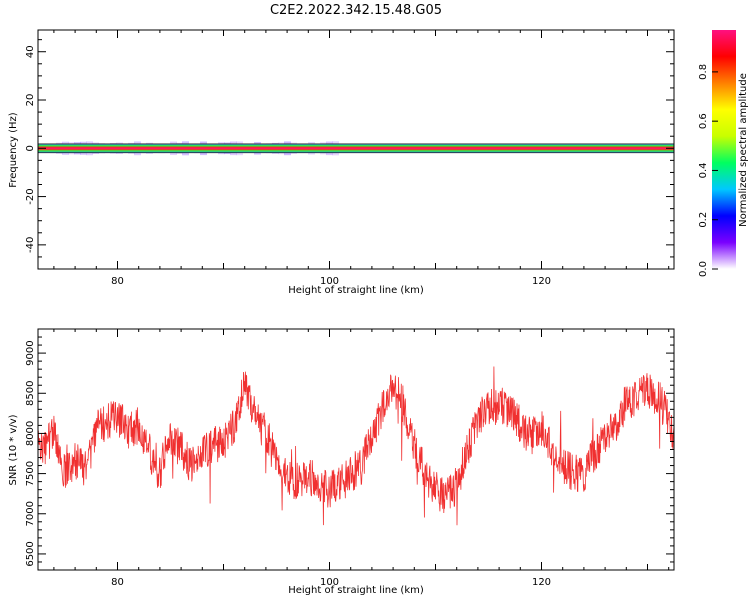  What do you see at coordinates (329, 582) in the screenshot?
I see `snr-x-tick-label: 100` at bounding box center [329, 582].